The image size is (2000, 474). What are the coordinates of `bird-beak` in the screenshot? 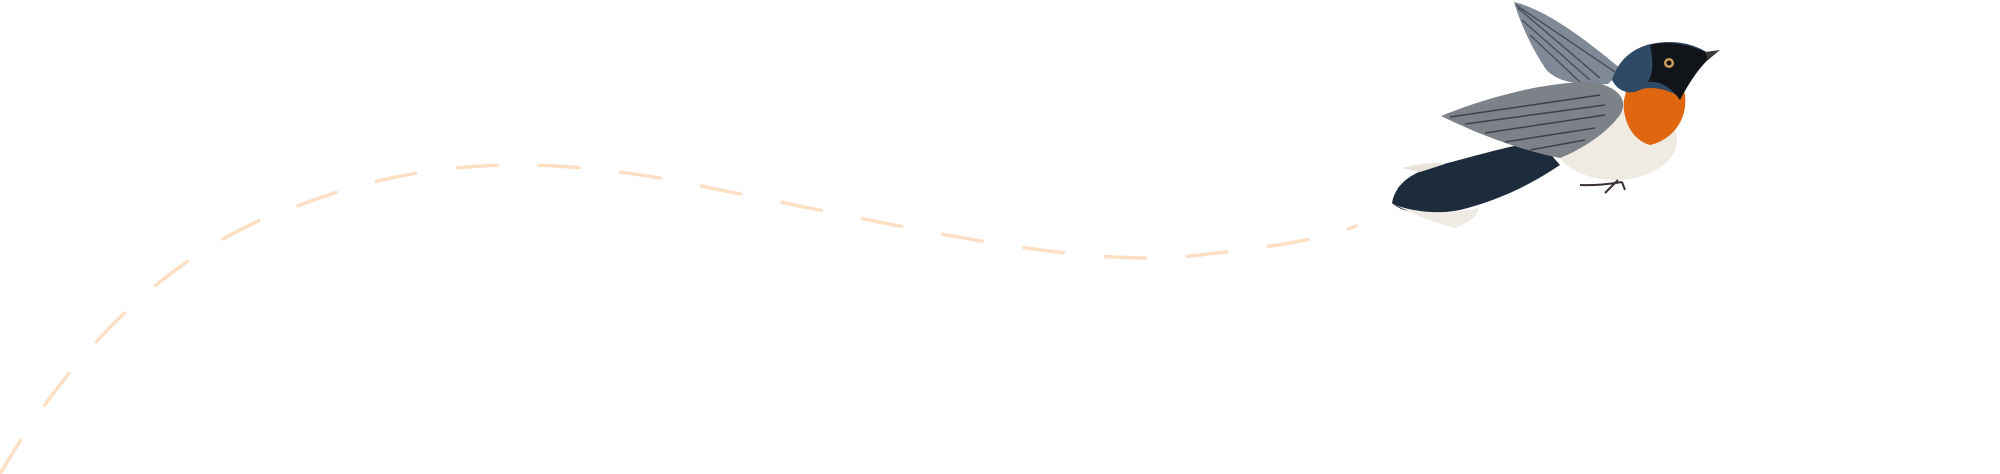 It's located at (1712, 55).